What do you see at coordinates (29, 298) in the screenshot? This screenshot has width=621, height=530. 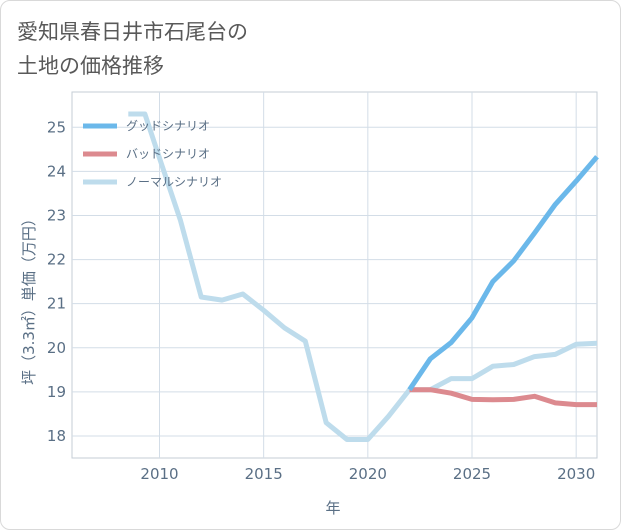 I see `y-axis-title: 坪（3.3㎡）単価（万円）` at bounding box center [29, 298].